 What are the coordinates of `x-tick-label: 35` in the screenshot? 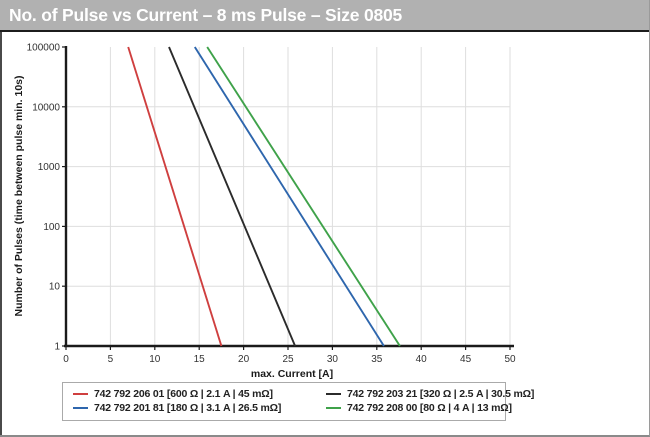 It's located at (377, 359).